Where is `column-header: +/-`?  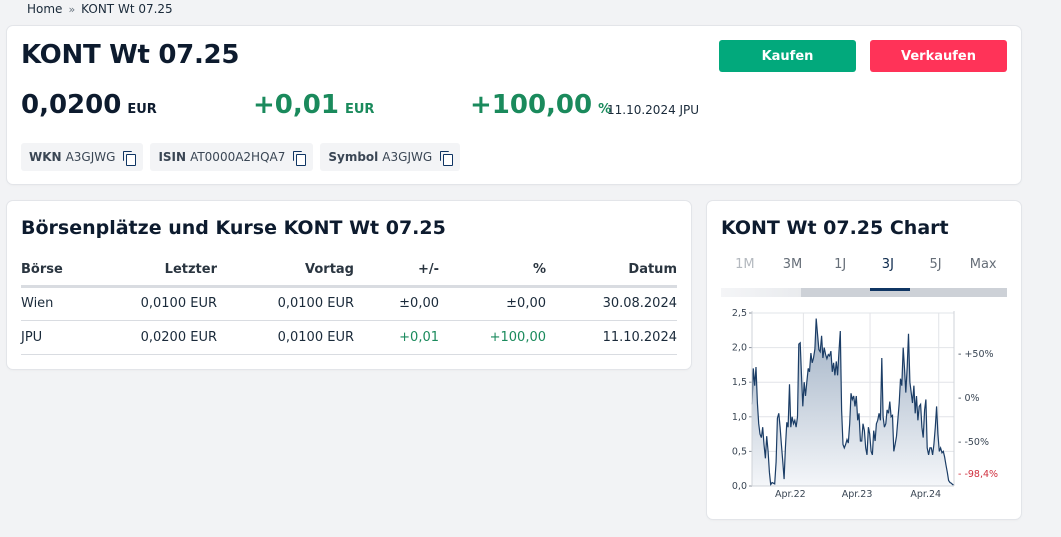 column-header: +/- is located at coordinates (396, 271).